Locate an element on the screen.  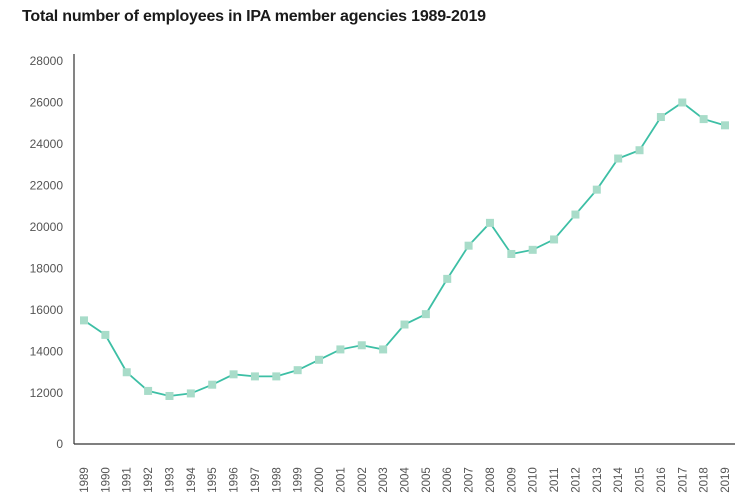
x-tick-label: 2004 is located at coordinates (406, 480).